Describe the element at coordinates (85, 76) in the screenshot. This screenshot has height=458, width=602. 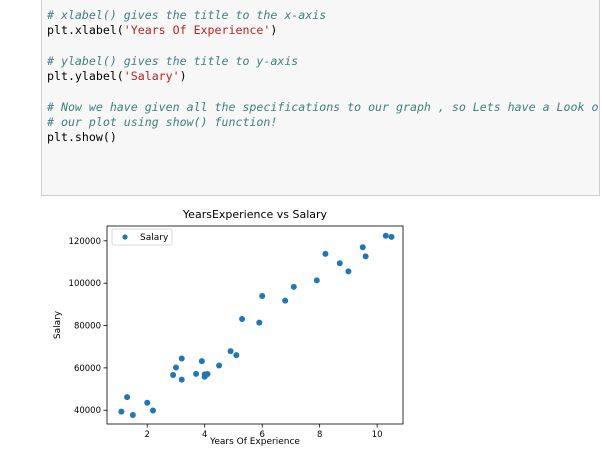
I see `code-text: plt.ylabel(` at that location.